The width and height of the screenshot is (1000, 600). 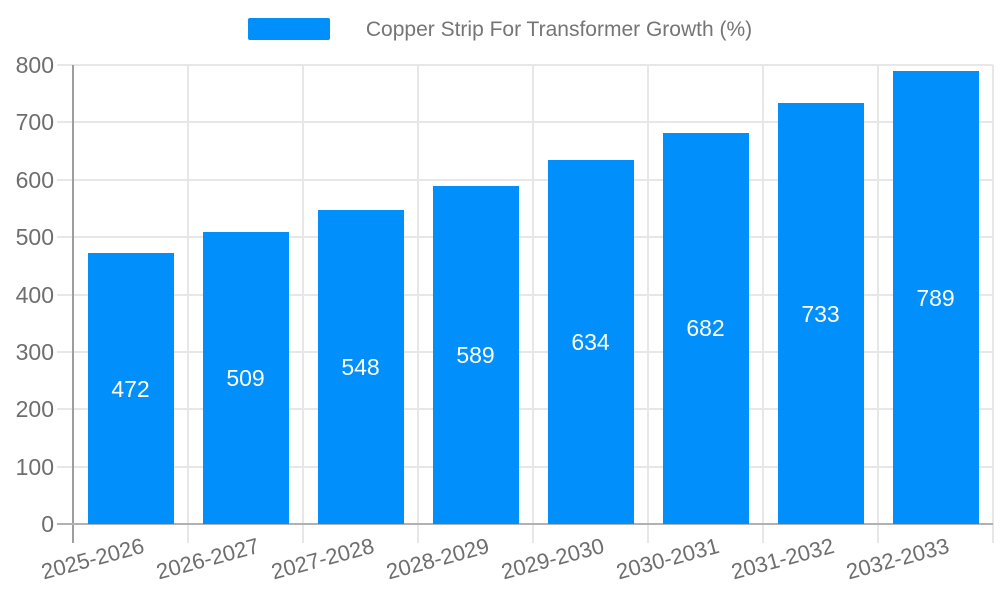 What do you see at coordinates (437, 559) in the screenshot?
I see `x-axis-tick-label: 2028-2029` at bounding box center [437, 559].